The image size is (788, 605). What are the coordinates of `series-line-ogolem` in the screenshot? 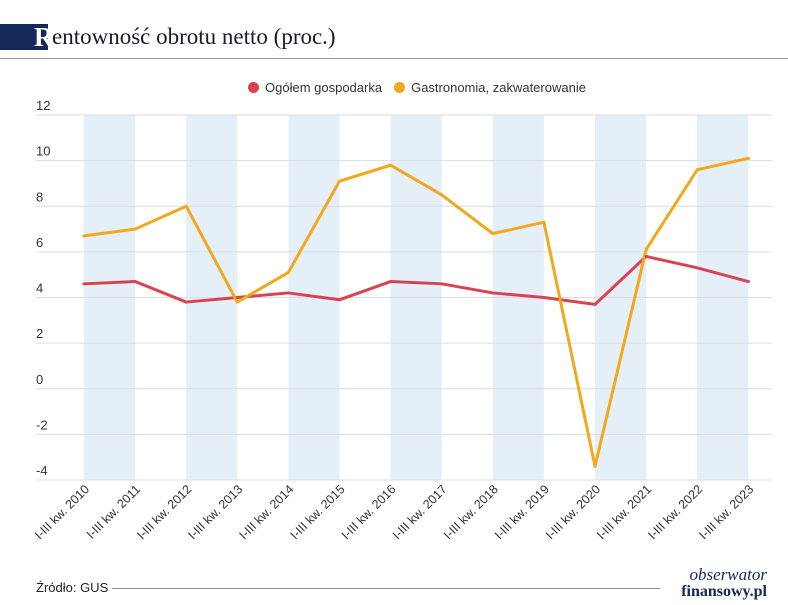 It's located at (416, 280).